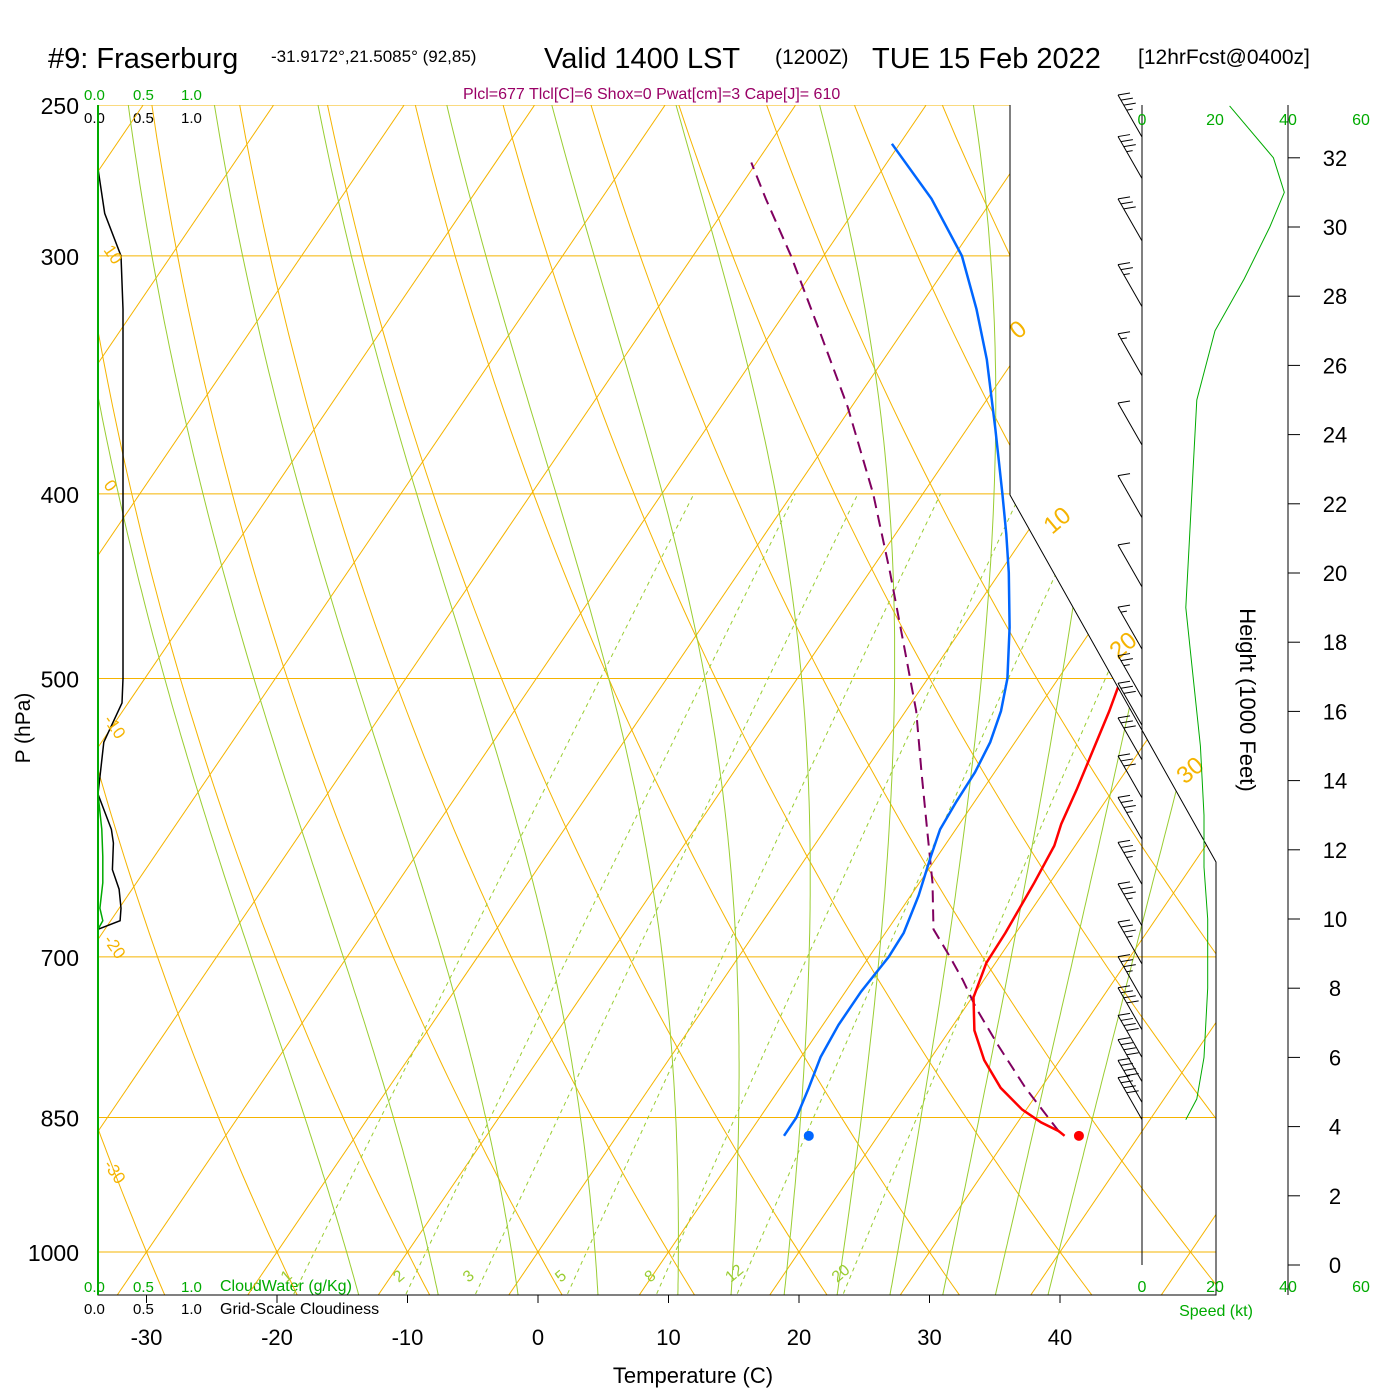  I want to click on dry-adiabat, so click(1115, 700).